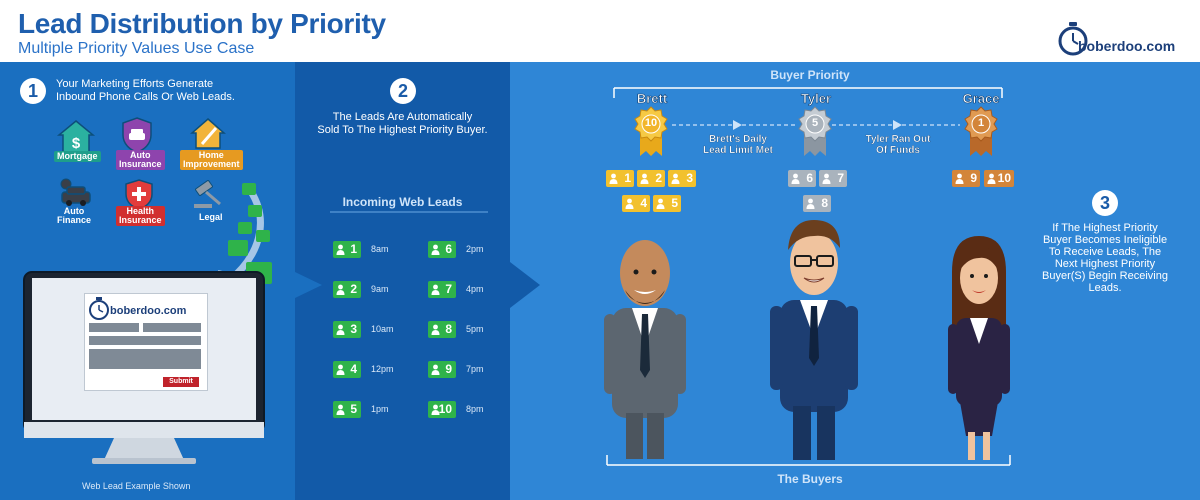 This screenshot has height=500, width=1200. I want to click on the-buyers-label: The Buyers, so click(810, 479).